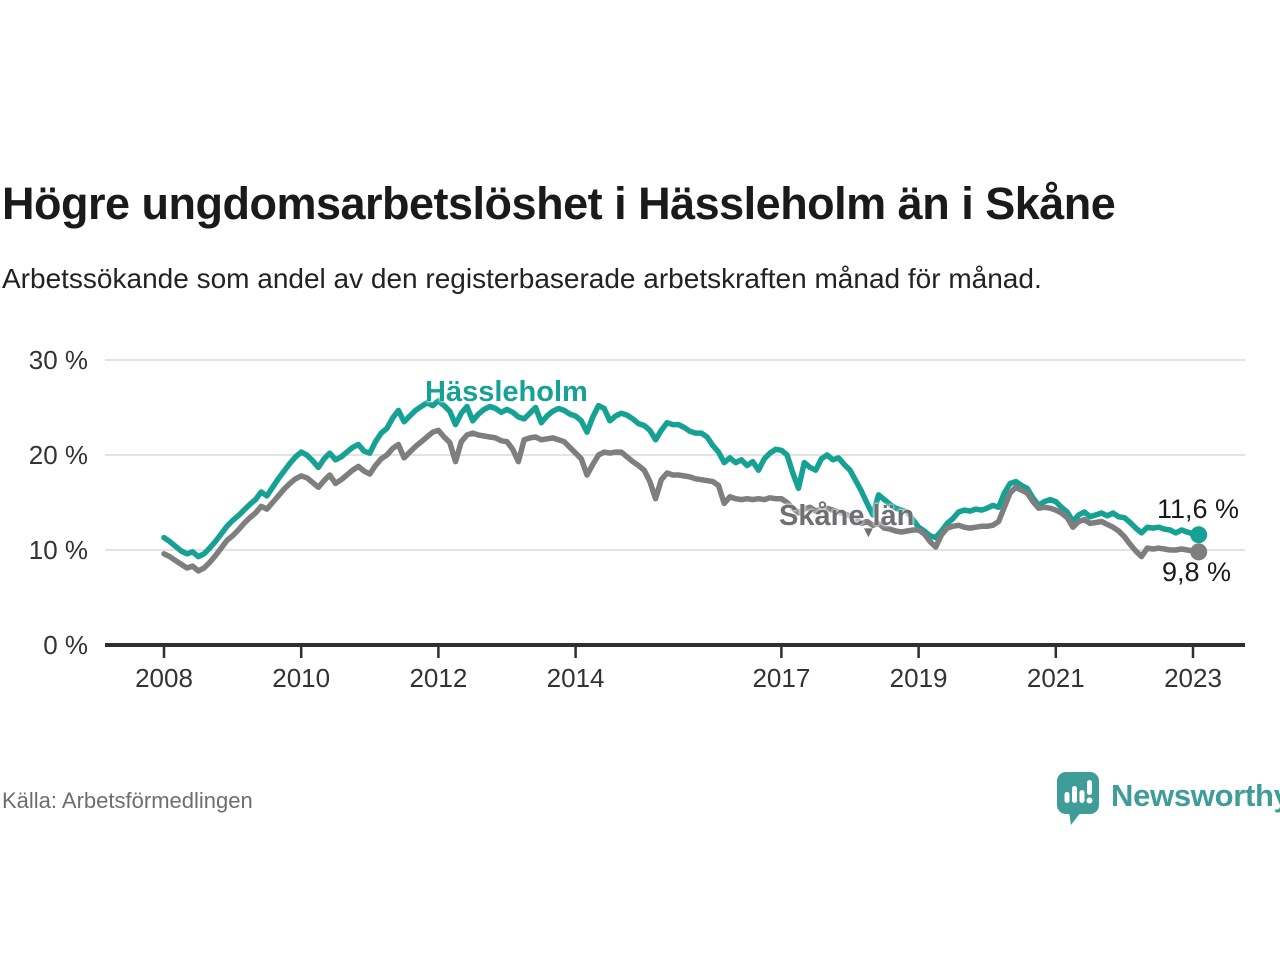  Describe the element at coordinates (1197, 572) in the screenshot. I see `end-value-skane: 9,8 %` at that location.